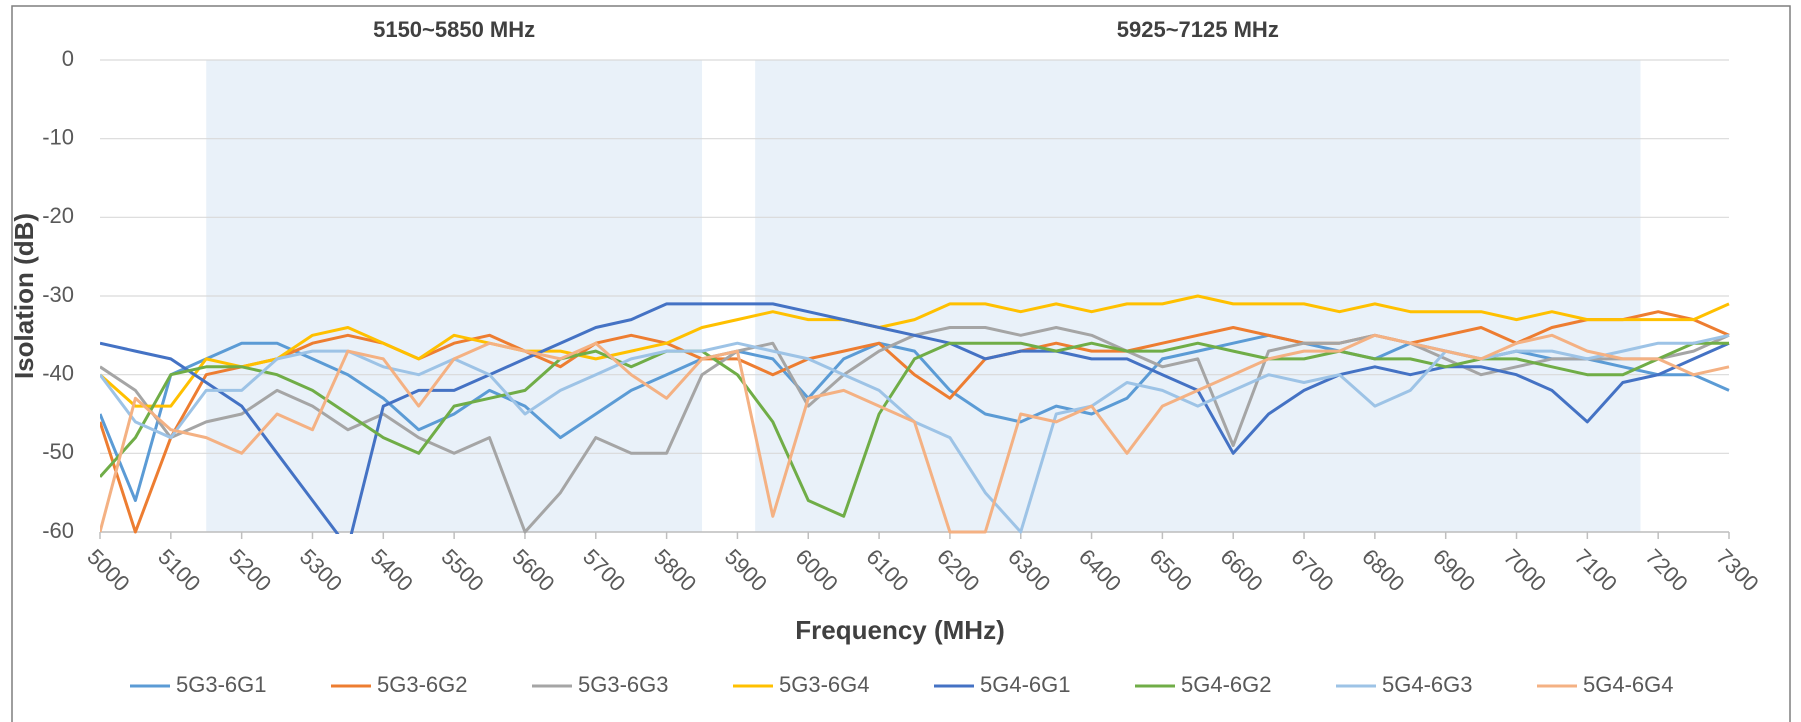 This screenshot has height=722, width=1801. I want to click on band-label: 5925~7125 MHz, so click(1198, 29).